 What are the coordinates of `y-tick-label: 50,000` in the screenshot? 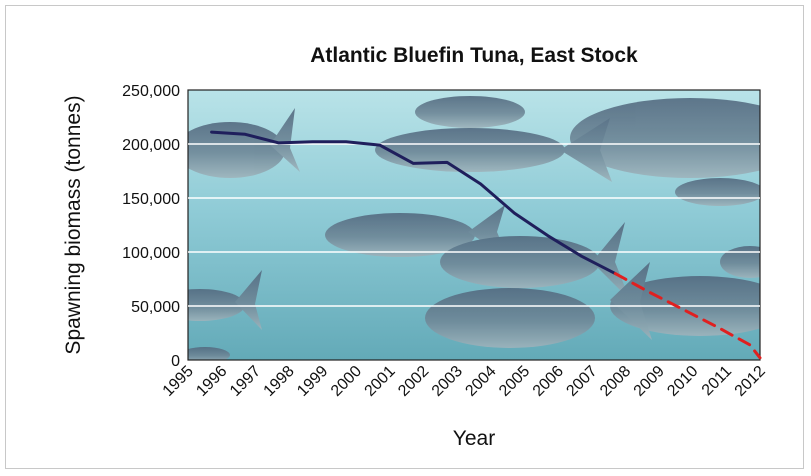 It's located at (155, 307).